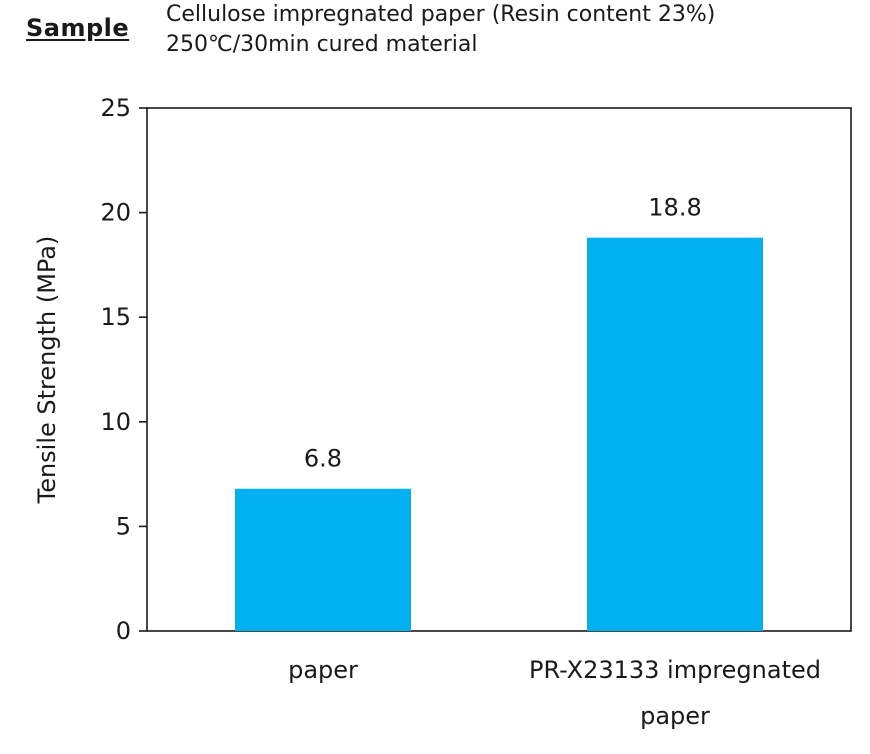 Image resolution: width=870 pixels, height=754 pixels. What do you see at coordinates (115, 422) in the screenshot?
I see `y-tick-label: 10` at bounding box center [115, 422].